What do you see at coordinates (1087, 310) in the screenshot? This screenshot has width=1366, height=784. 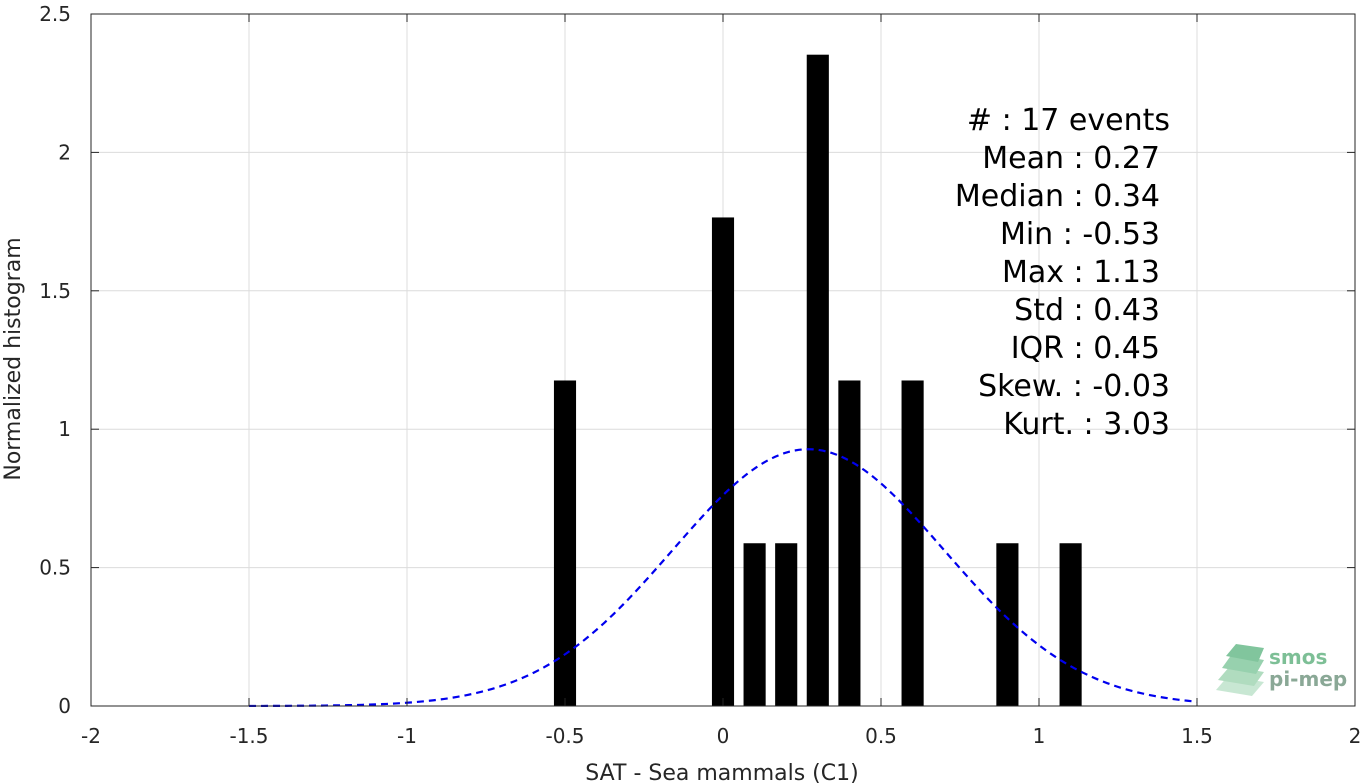 I see `stat-std: Std : 0.43` at bounding box center [1087, 310].